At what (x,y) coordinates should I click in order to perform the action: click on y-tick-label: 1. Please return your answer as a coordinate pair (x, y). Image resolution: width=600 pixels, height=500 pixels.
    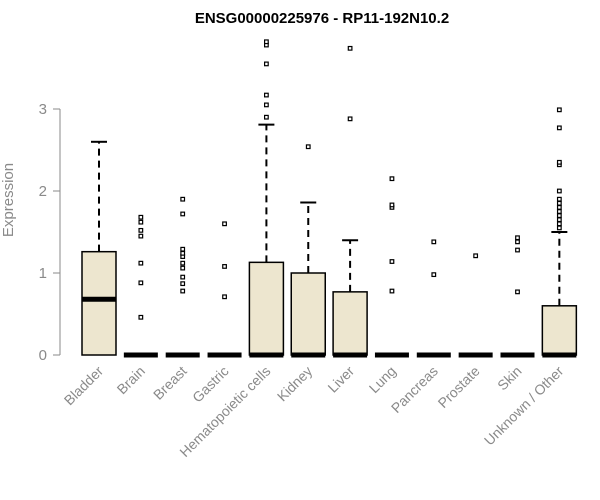
    Looking at the image, I should click on (43, 273).